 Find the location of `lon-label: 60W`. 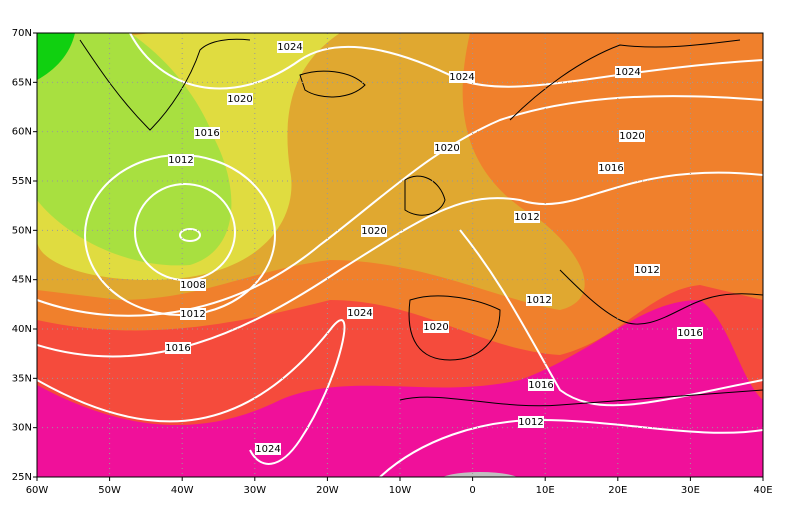

lon-label: 60W is located at coordinates (37, 490).